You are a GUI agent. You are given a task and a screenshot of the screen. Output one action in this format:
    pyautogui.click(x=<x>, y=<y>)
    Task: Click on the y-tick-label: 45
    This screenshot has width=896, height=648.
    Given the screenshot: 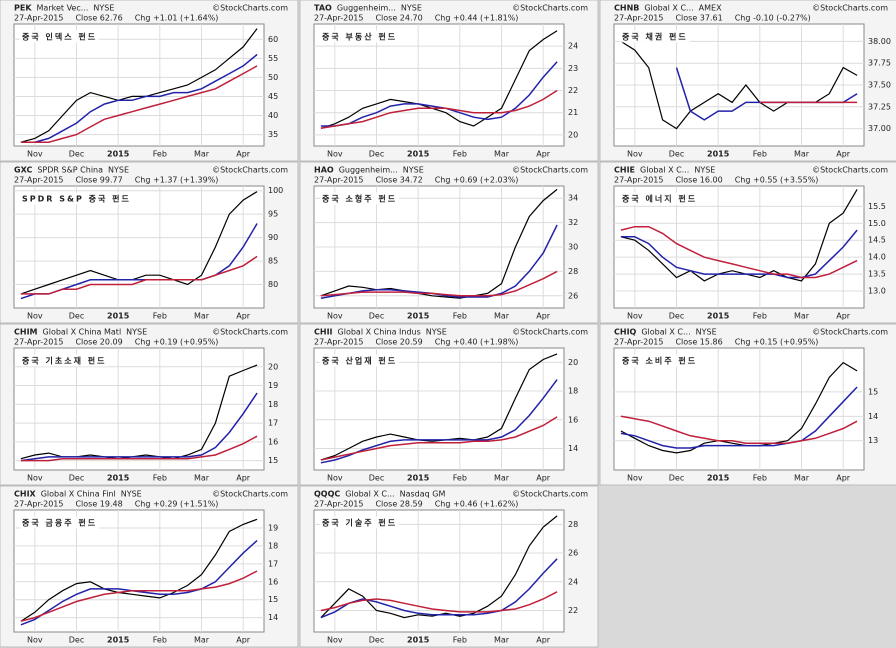 What is the action you would take?
    pyautogui.click(x=273, y=96)
    